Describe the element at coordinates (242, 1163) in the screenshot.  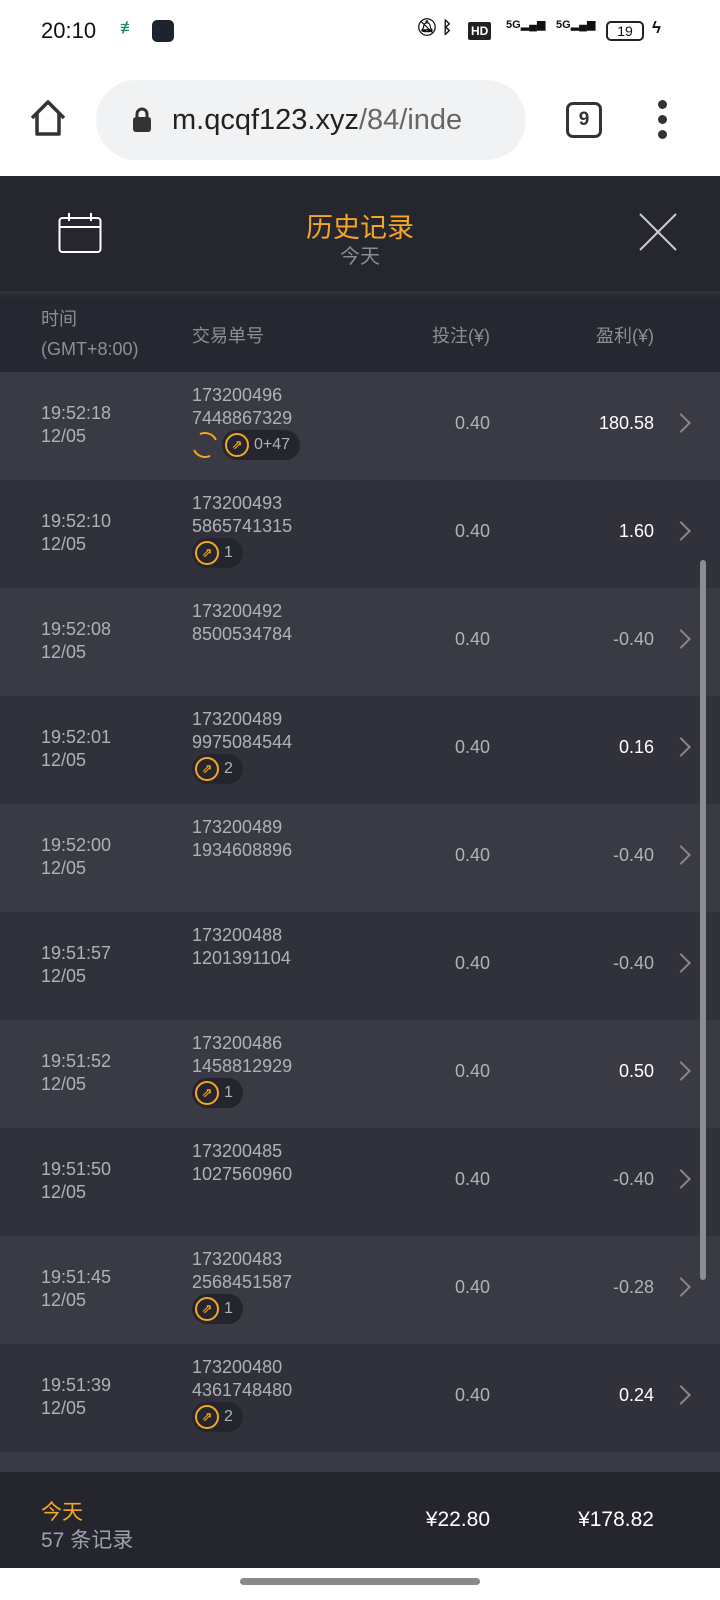
I see `order-id: 173200485 1027560960` at that location.